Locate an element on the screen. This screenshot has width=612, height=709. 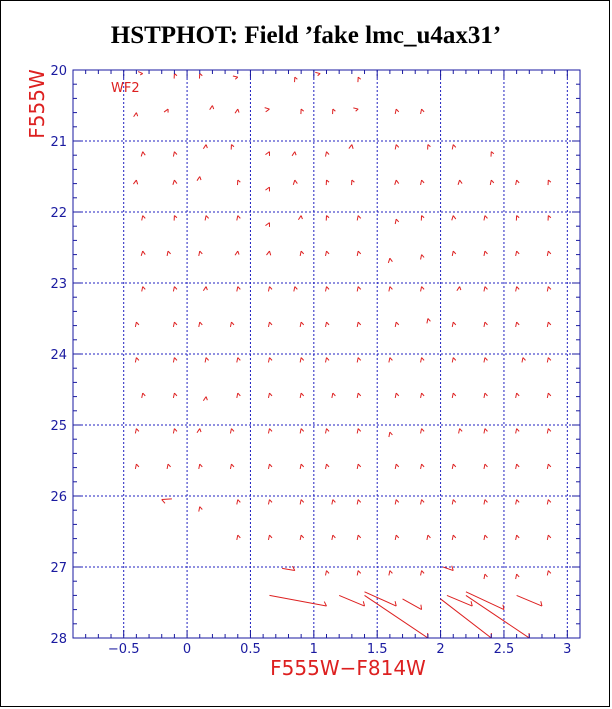
y-tick-label: 28 is located at coordinates (58, 639).